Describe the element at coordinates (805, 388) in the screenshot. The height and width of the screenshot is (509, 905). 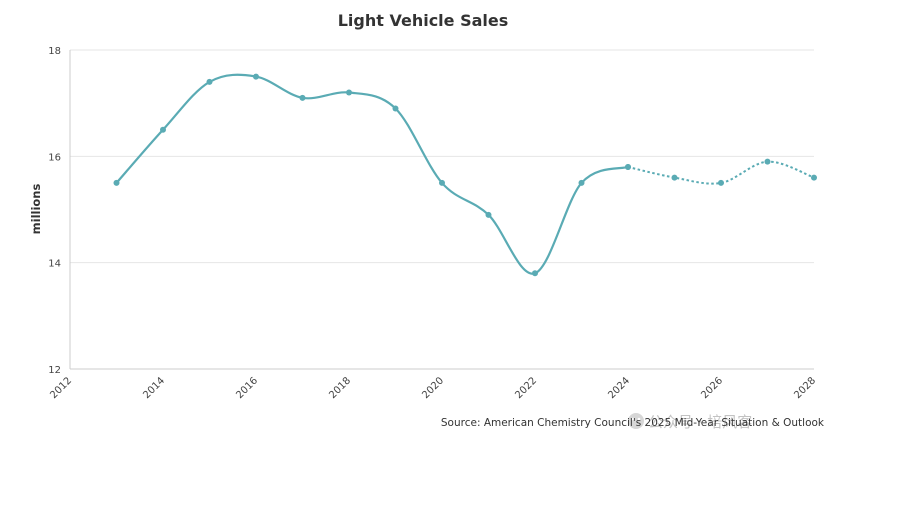
I see `x-tick-label: 2028` at that location.